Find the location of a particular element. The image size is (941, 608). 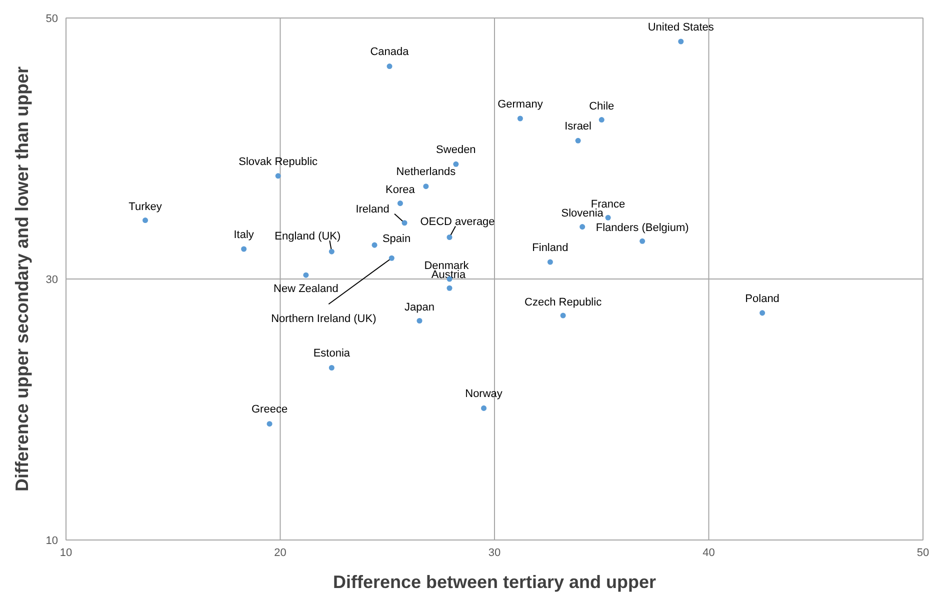

annotation: Italy is located at coordinates (244, 234).